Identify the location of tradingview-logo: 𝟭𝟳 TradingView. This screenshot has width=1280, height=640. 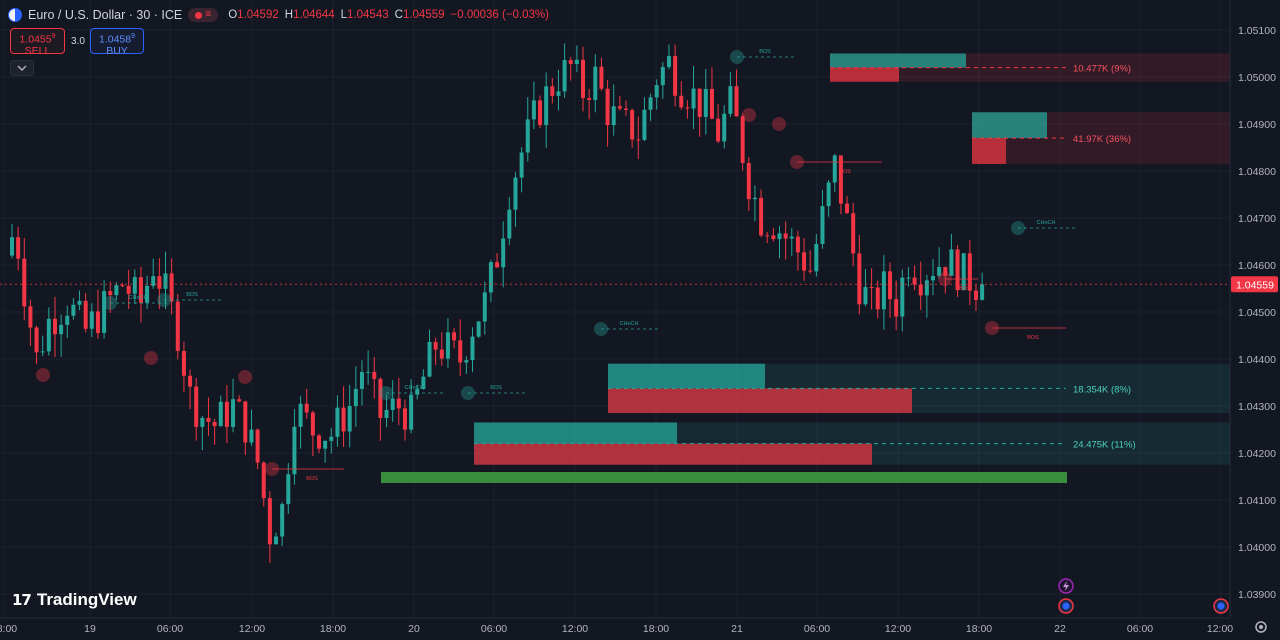
(74, 600).